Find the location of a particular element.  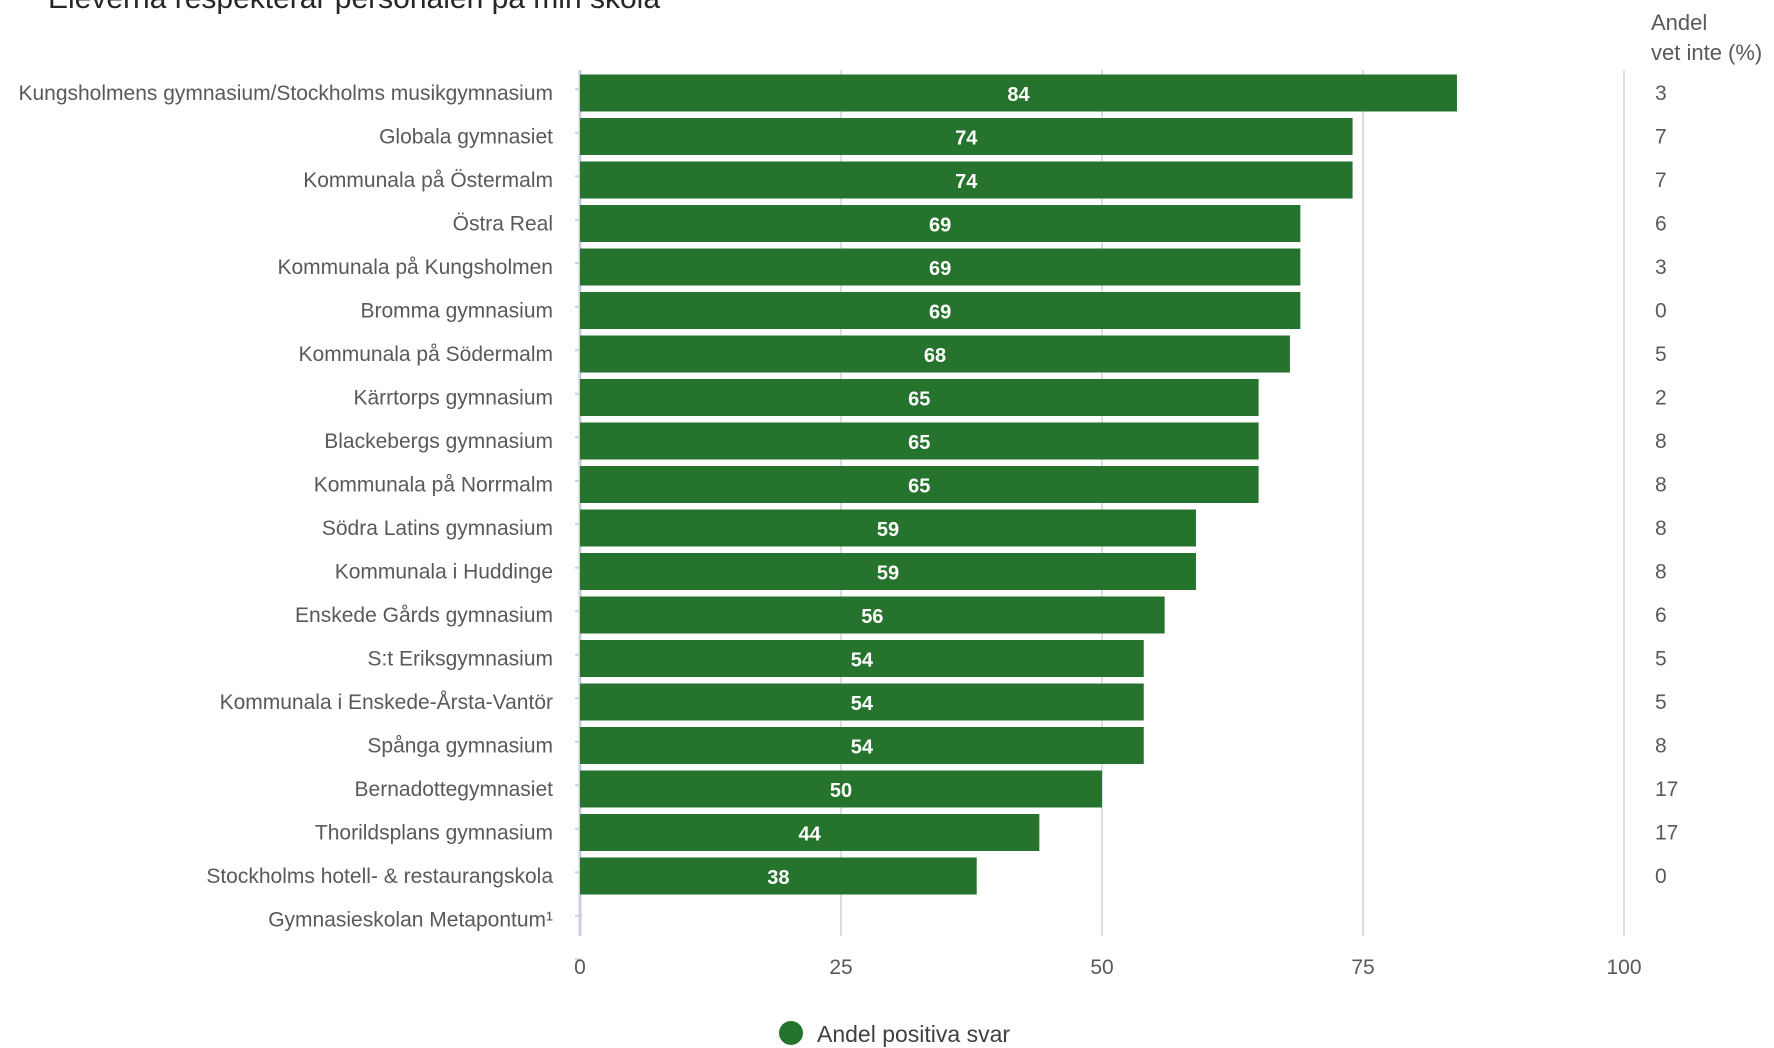

category-label: Globala gymnasiet is located at coordinates (466, 137).